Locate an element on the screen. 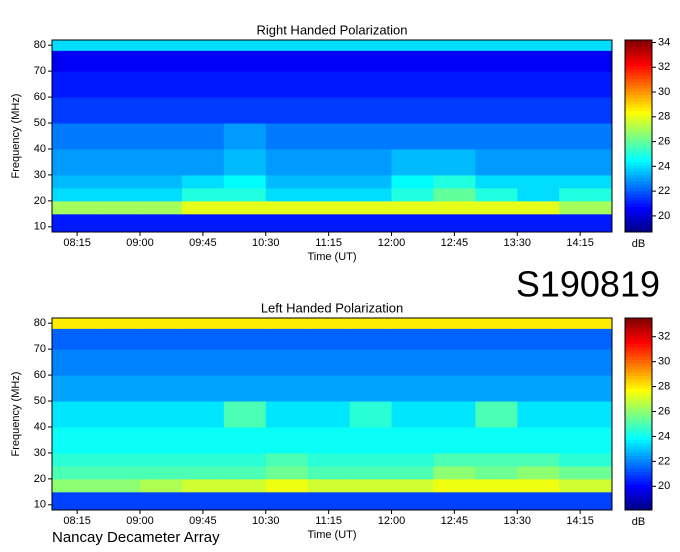 Image resolution: width=680 pixels, height=552 pixels. y-axis-label: Frequency (MHz) is located at coordinates (16, 414).